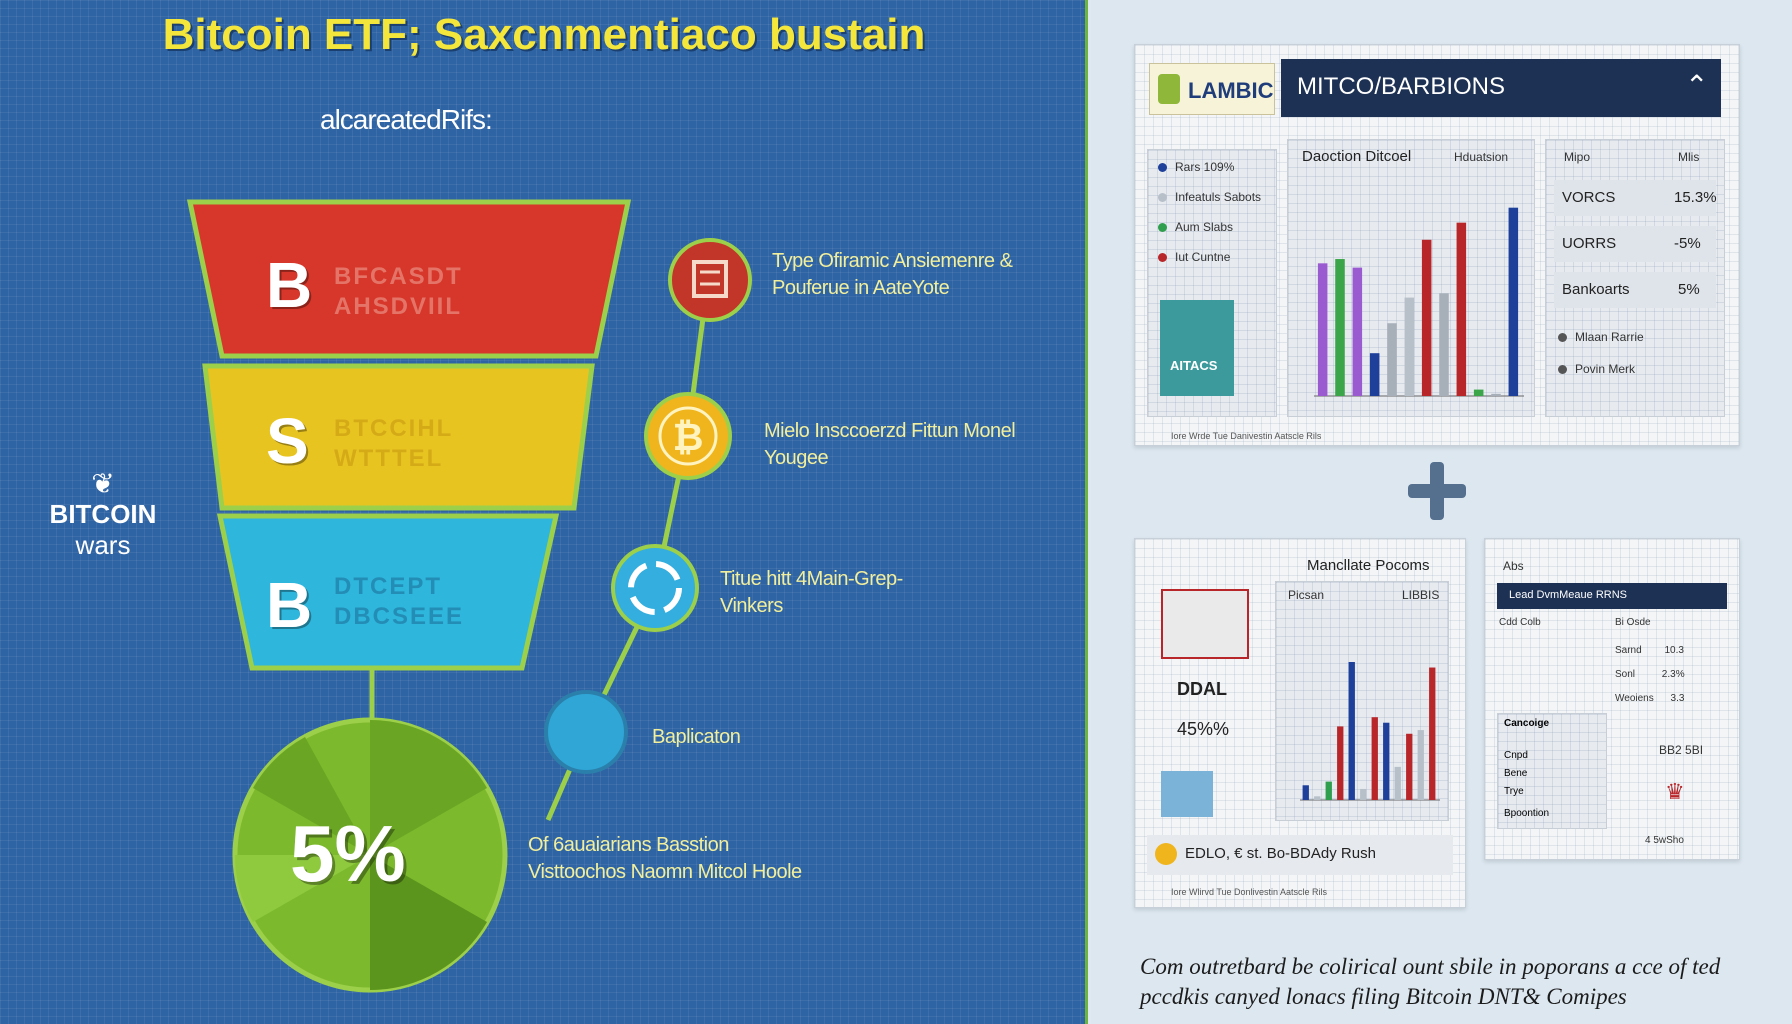  I want to click on table-row: VORCS 15.3%, so click(1635, 198).